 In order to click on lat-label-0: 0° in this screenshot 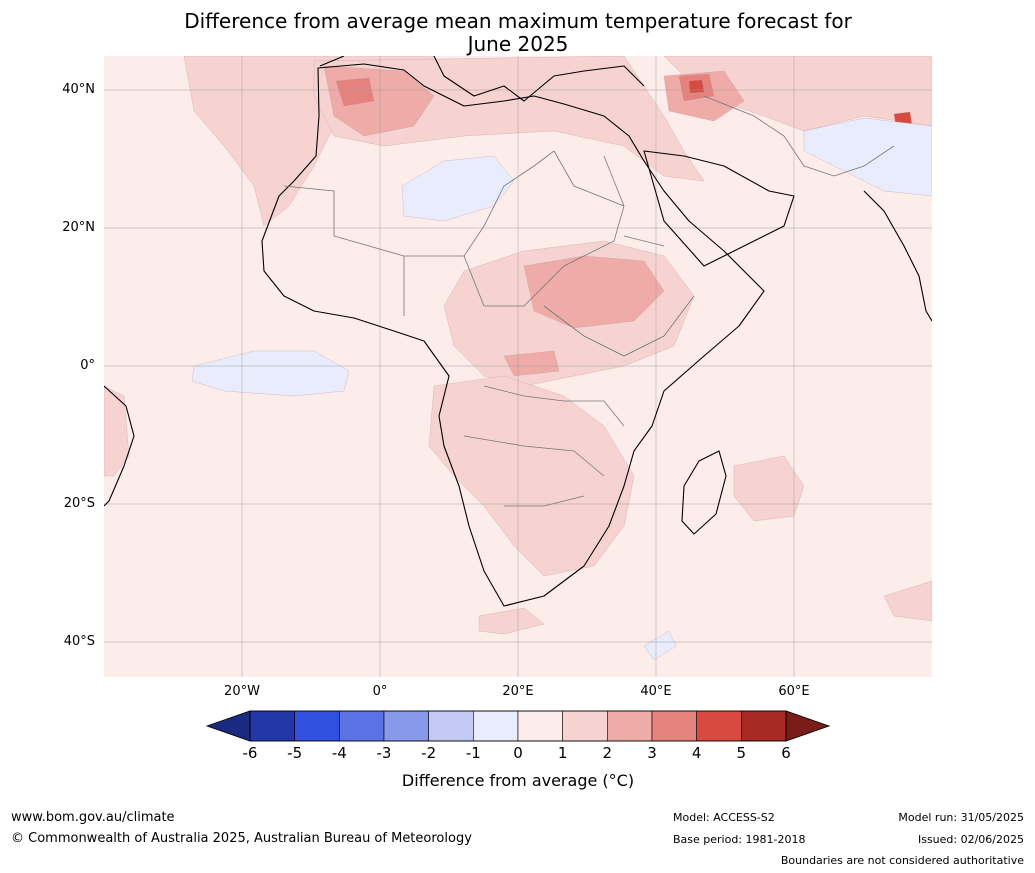, I will do `click(87, 365)`.